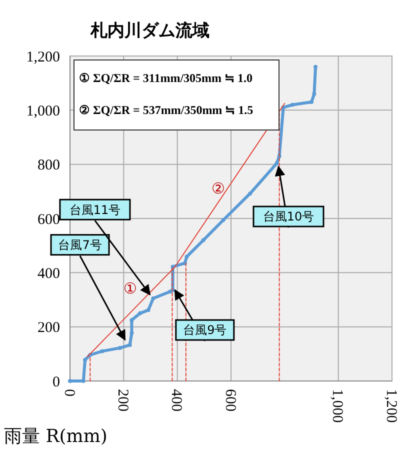  I want to click on x-tick-label: 1,000, so click(337, 406).